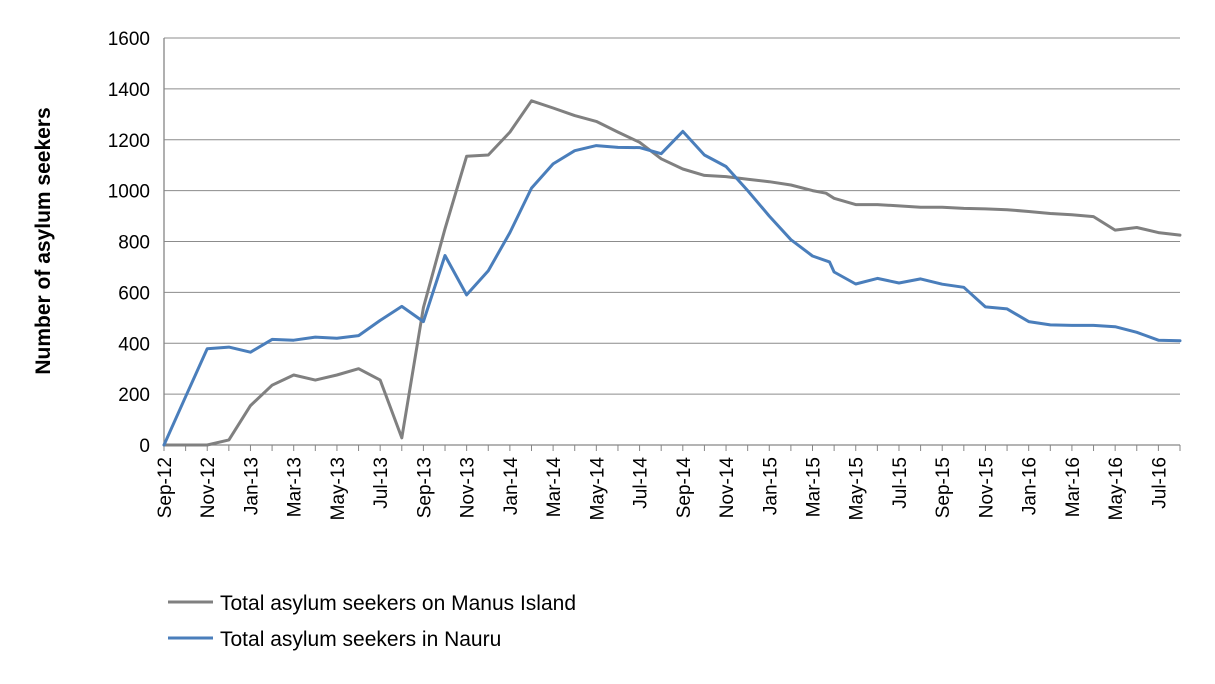 The image size is (1215, 684). What do you see at coordinates (1159, 483) in the screenshot?
I see `x-tick-label: Jul-16` at bounding box center [1159, 483].